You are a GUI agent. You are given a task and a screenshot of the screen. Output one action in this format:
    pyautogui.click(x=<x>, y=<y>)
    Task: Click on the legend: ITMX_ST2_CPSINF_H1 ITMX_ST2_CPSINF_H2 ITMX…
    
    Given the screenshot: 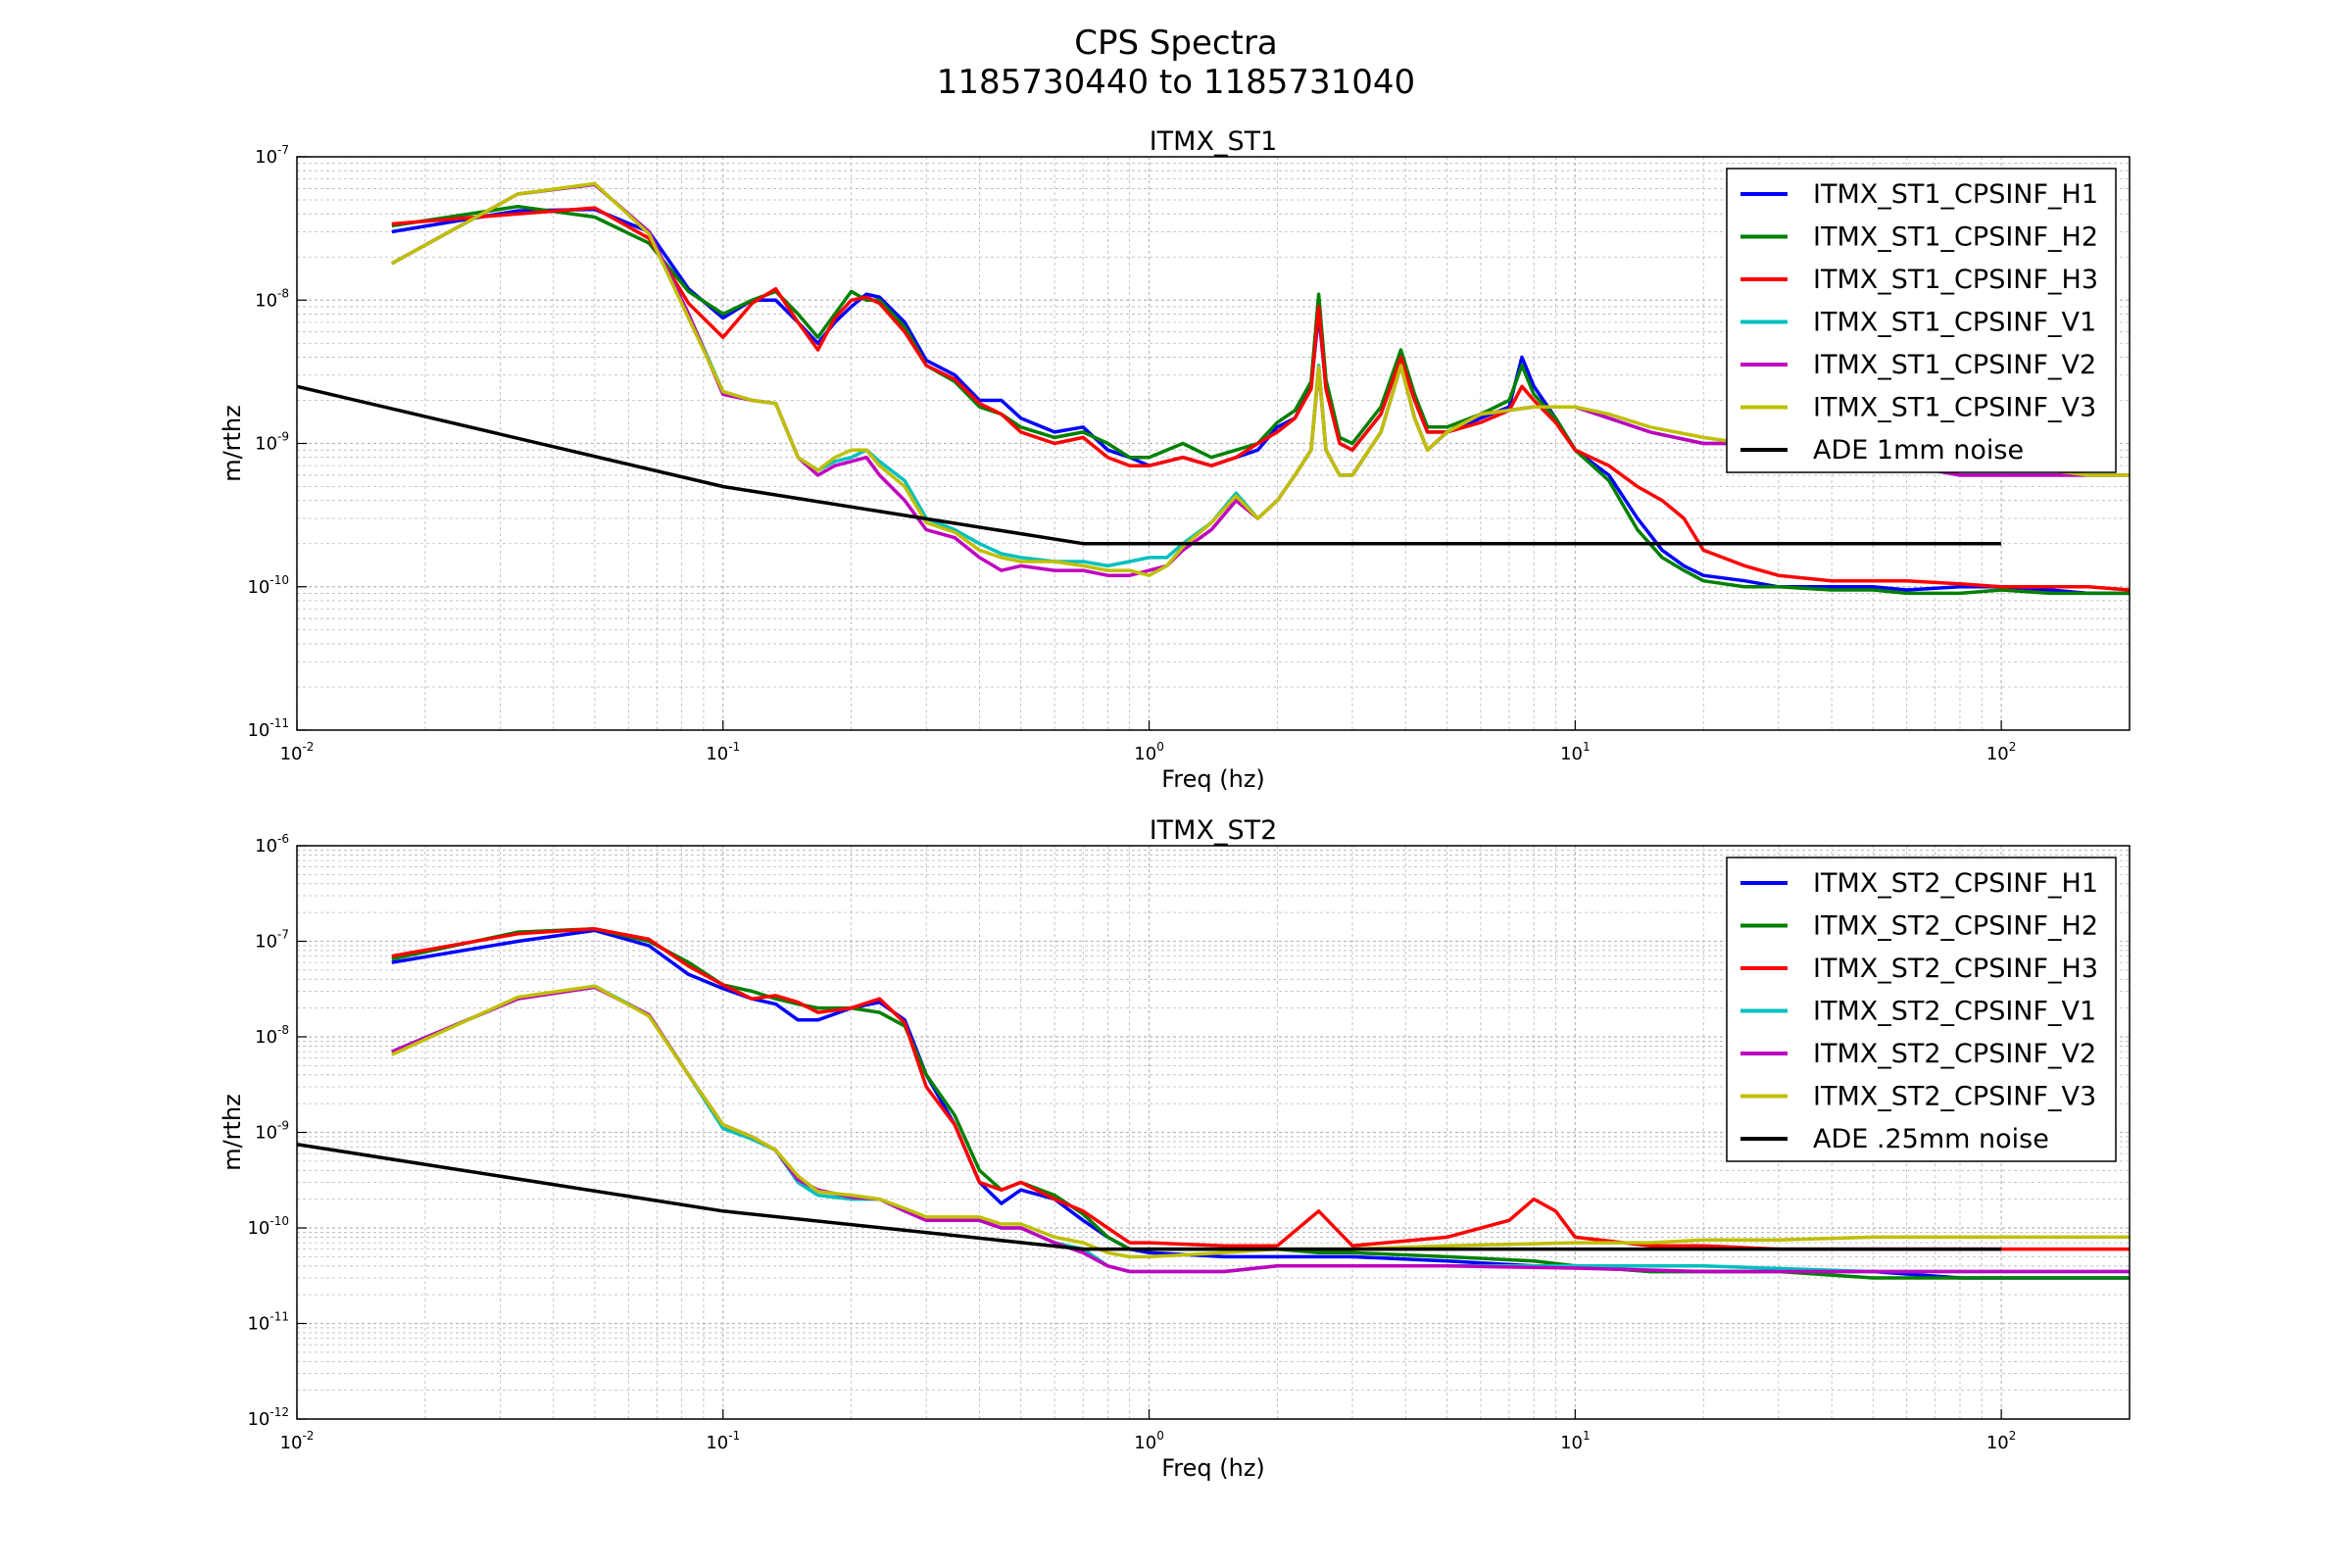 What is the action you would take?
    pyautogui.click(x=1921, y=1009)
    